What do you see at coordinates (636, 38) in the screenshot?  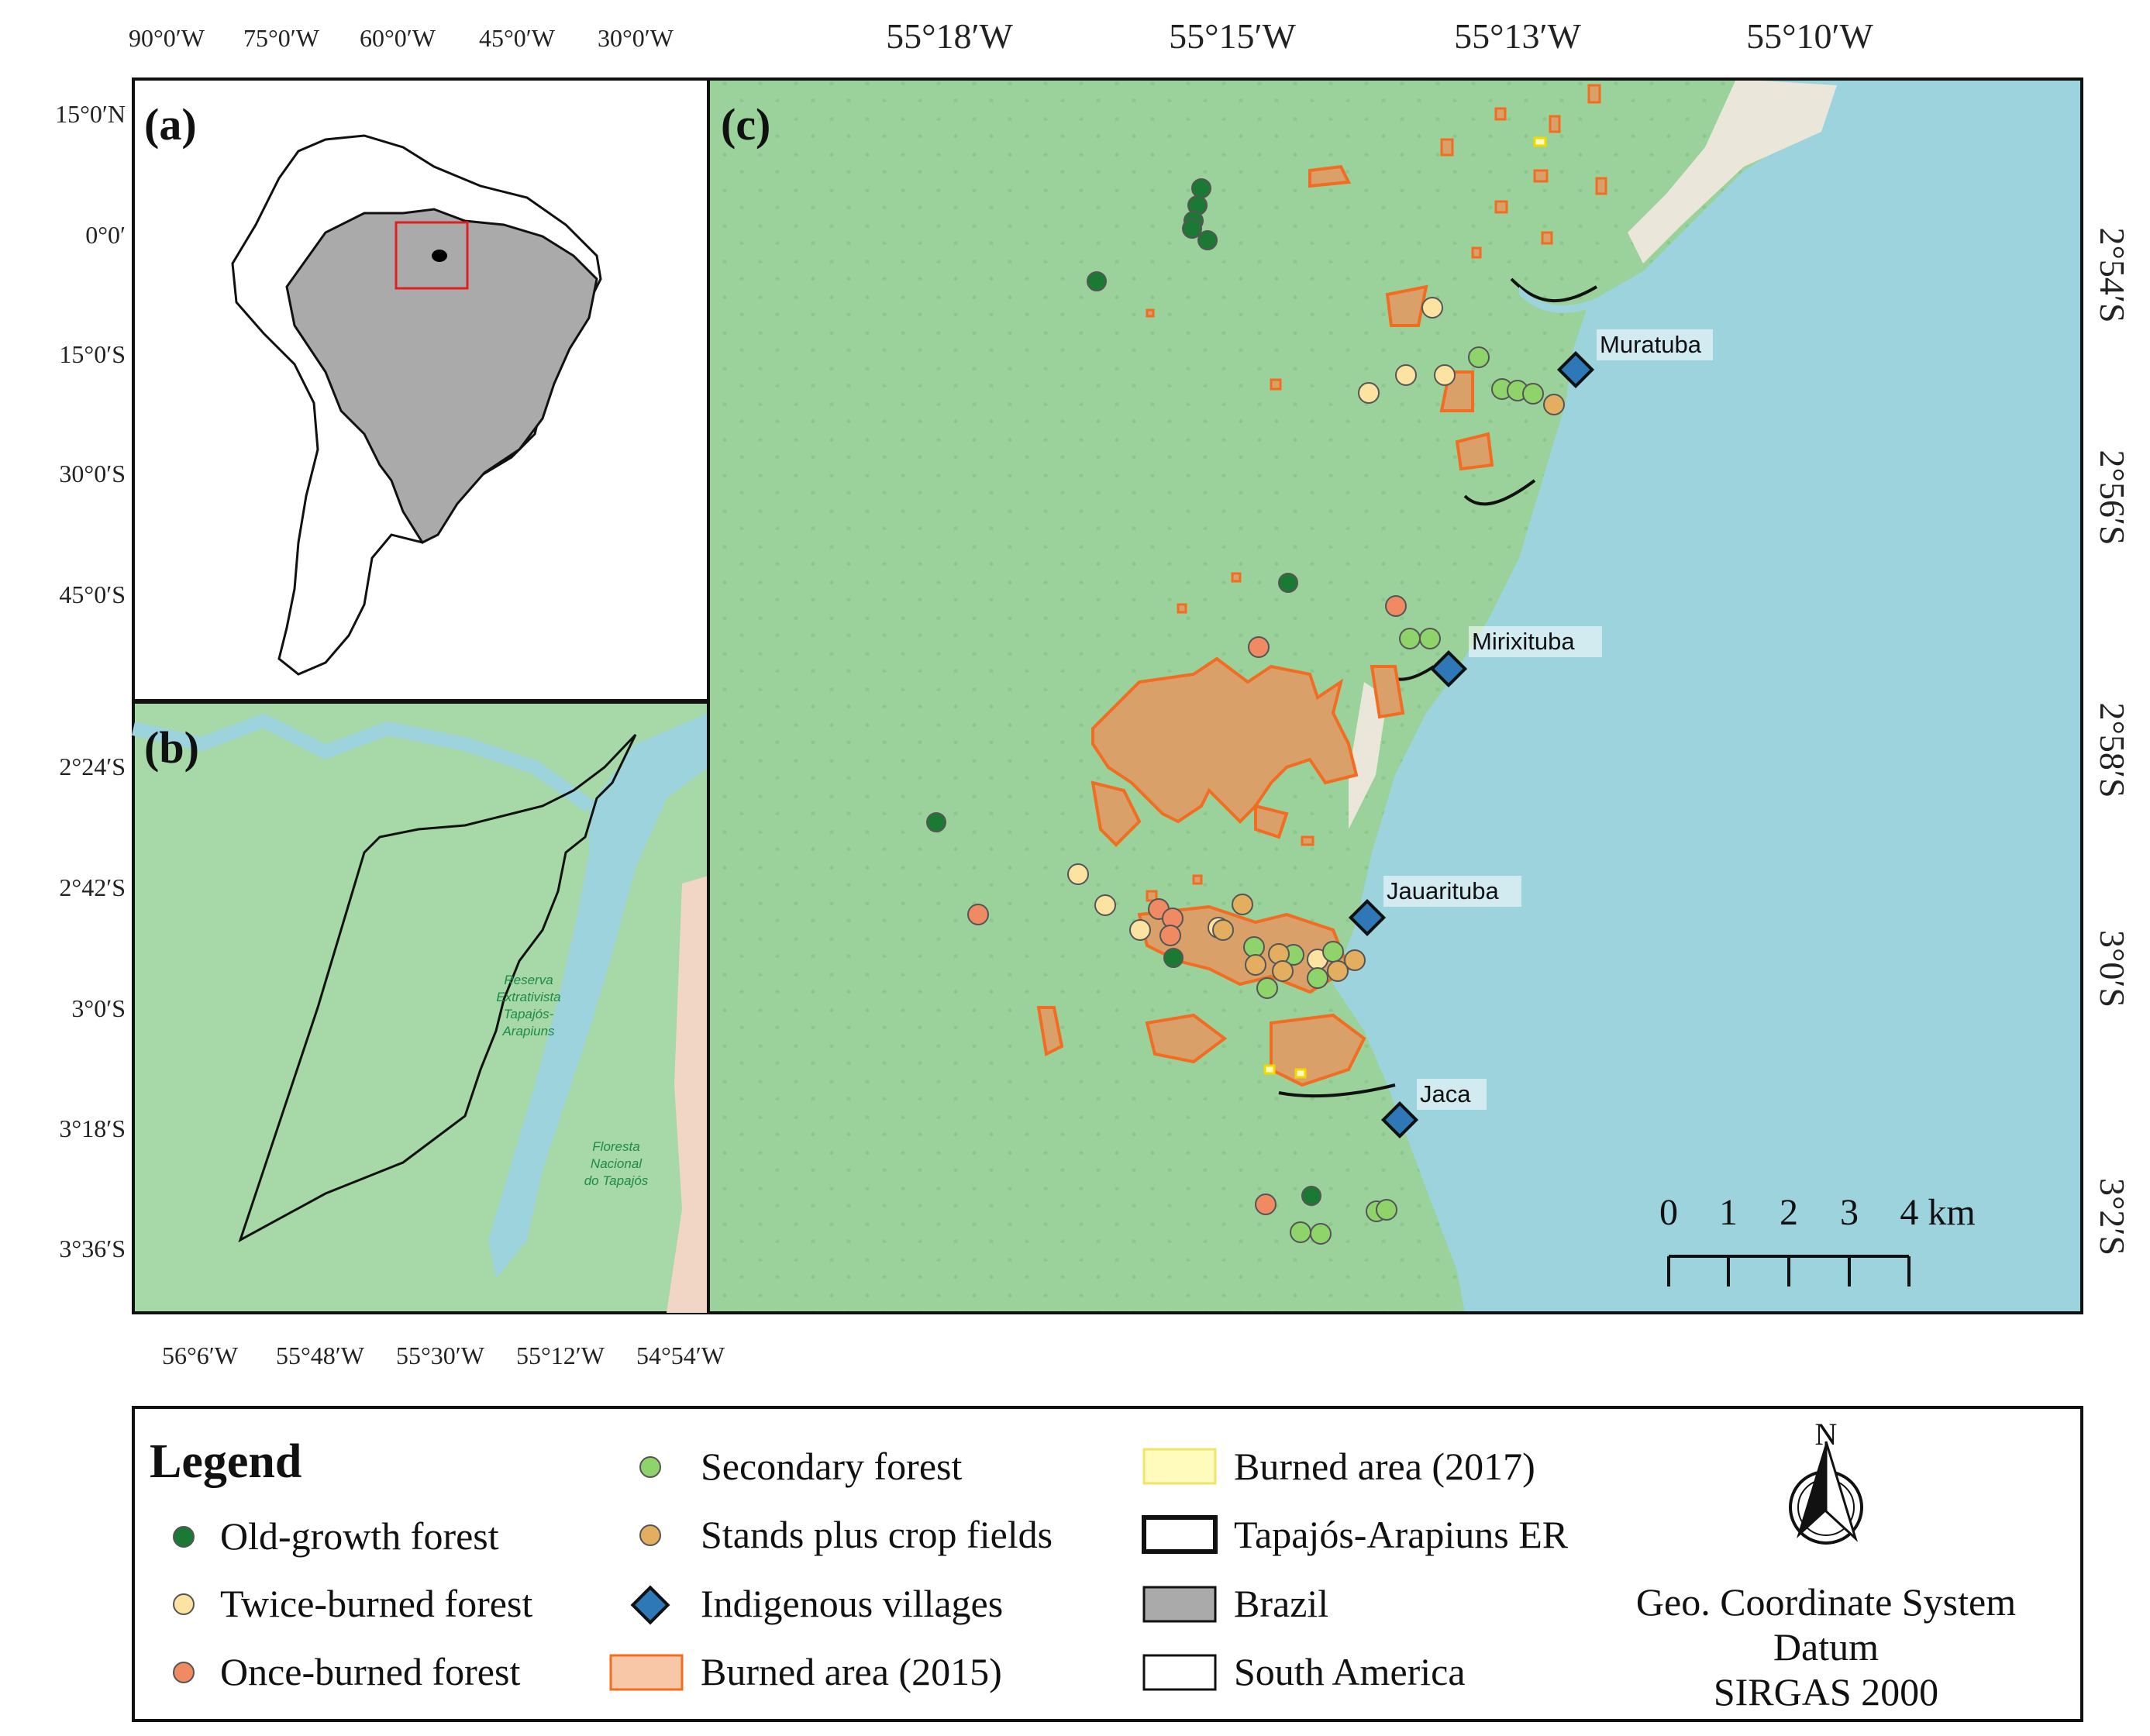 I see `tick-label: 30°0′W` at bounding box center [636, 38].